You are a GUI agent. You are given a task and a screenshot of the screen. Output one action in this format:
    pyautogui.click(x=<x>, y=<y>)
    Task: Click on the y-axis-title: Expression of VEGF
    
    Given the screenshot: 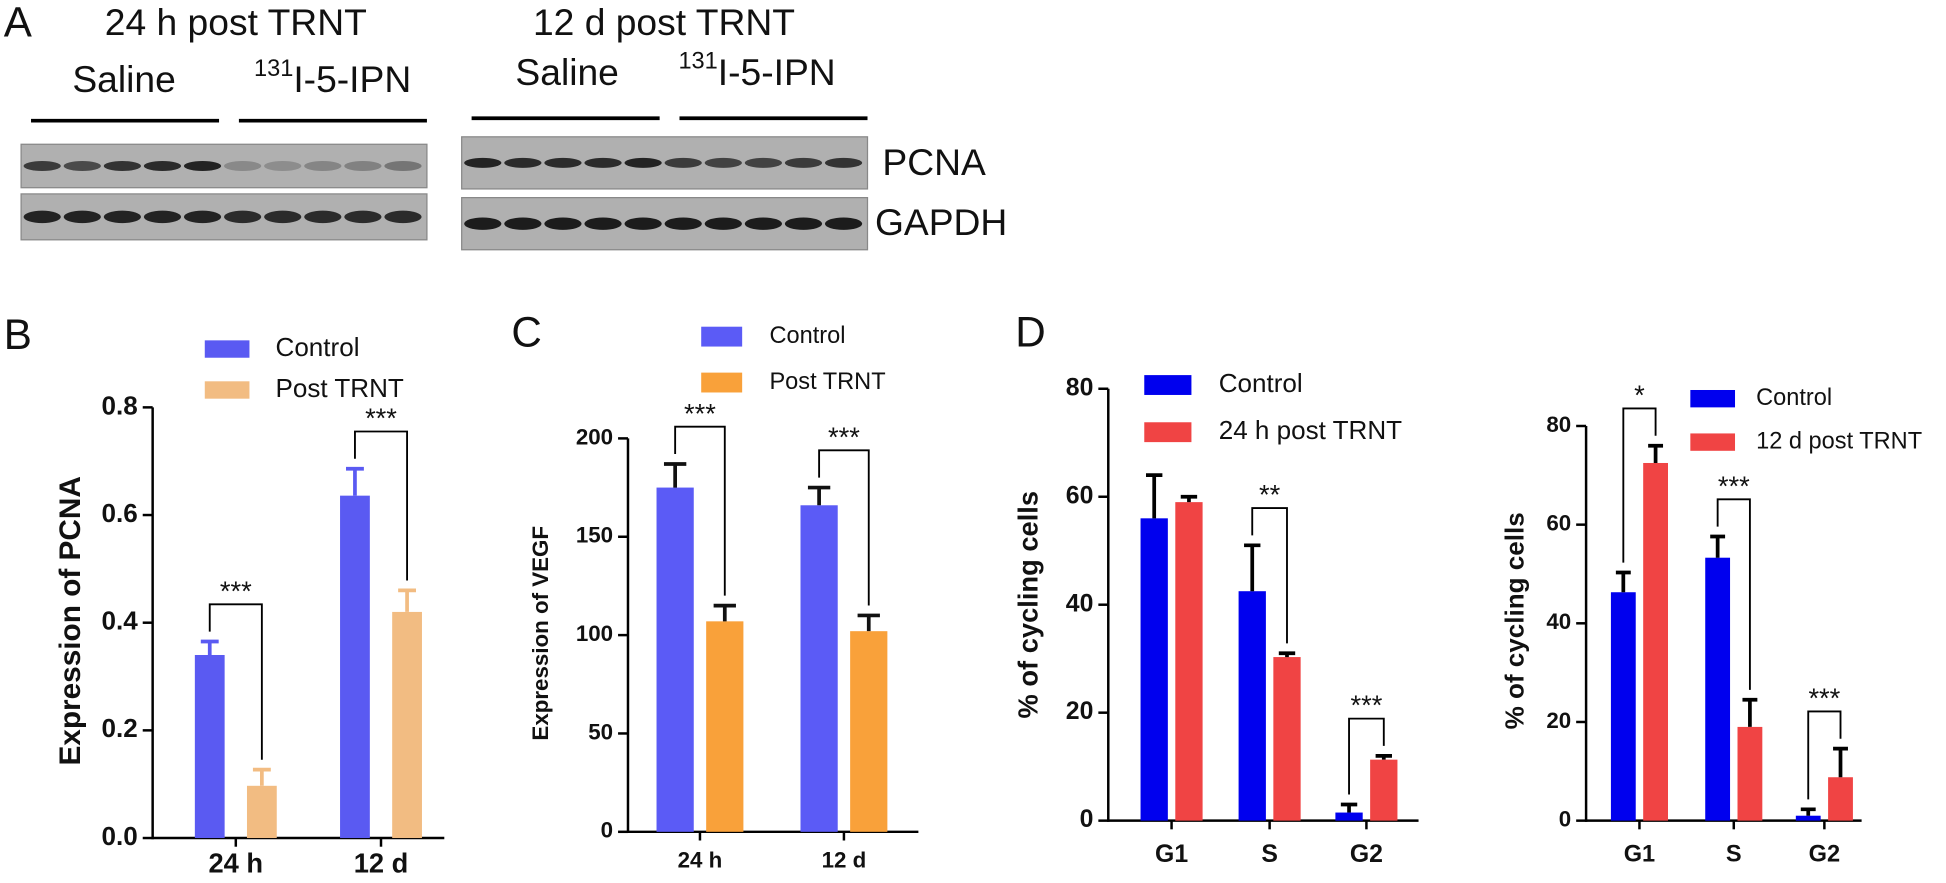 What is the action you would take?
    pyautogui.click(x=540, y=633)
    